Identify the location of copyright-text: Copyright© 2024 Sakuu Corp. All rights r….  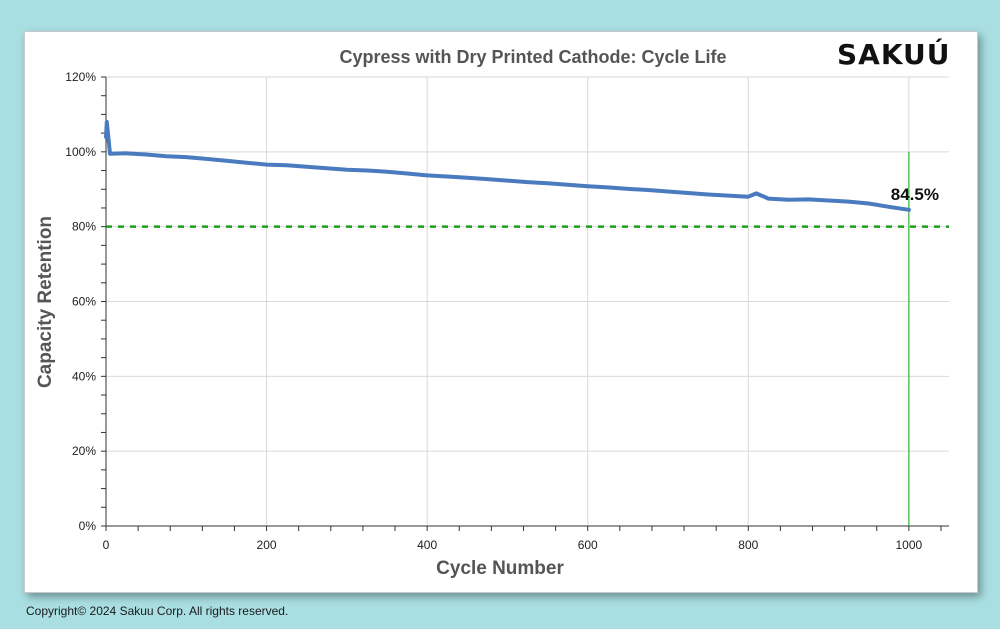
(157, 611).